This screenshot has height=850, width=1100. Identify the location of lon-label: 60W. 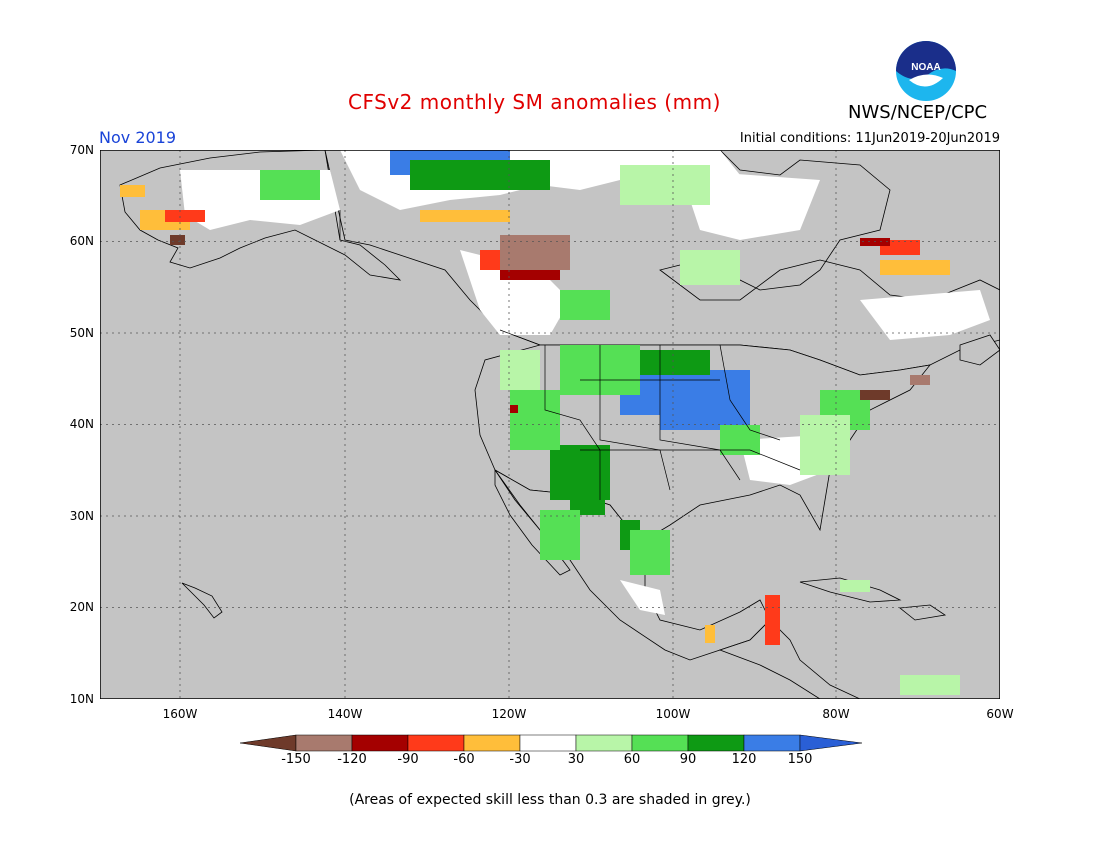
(1000, 714).